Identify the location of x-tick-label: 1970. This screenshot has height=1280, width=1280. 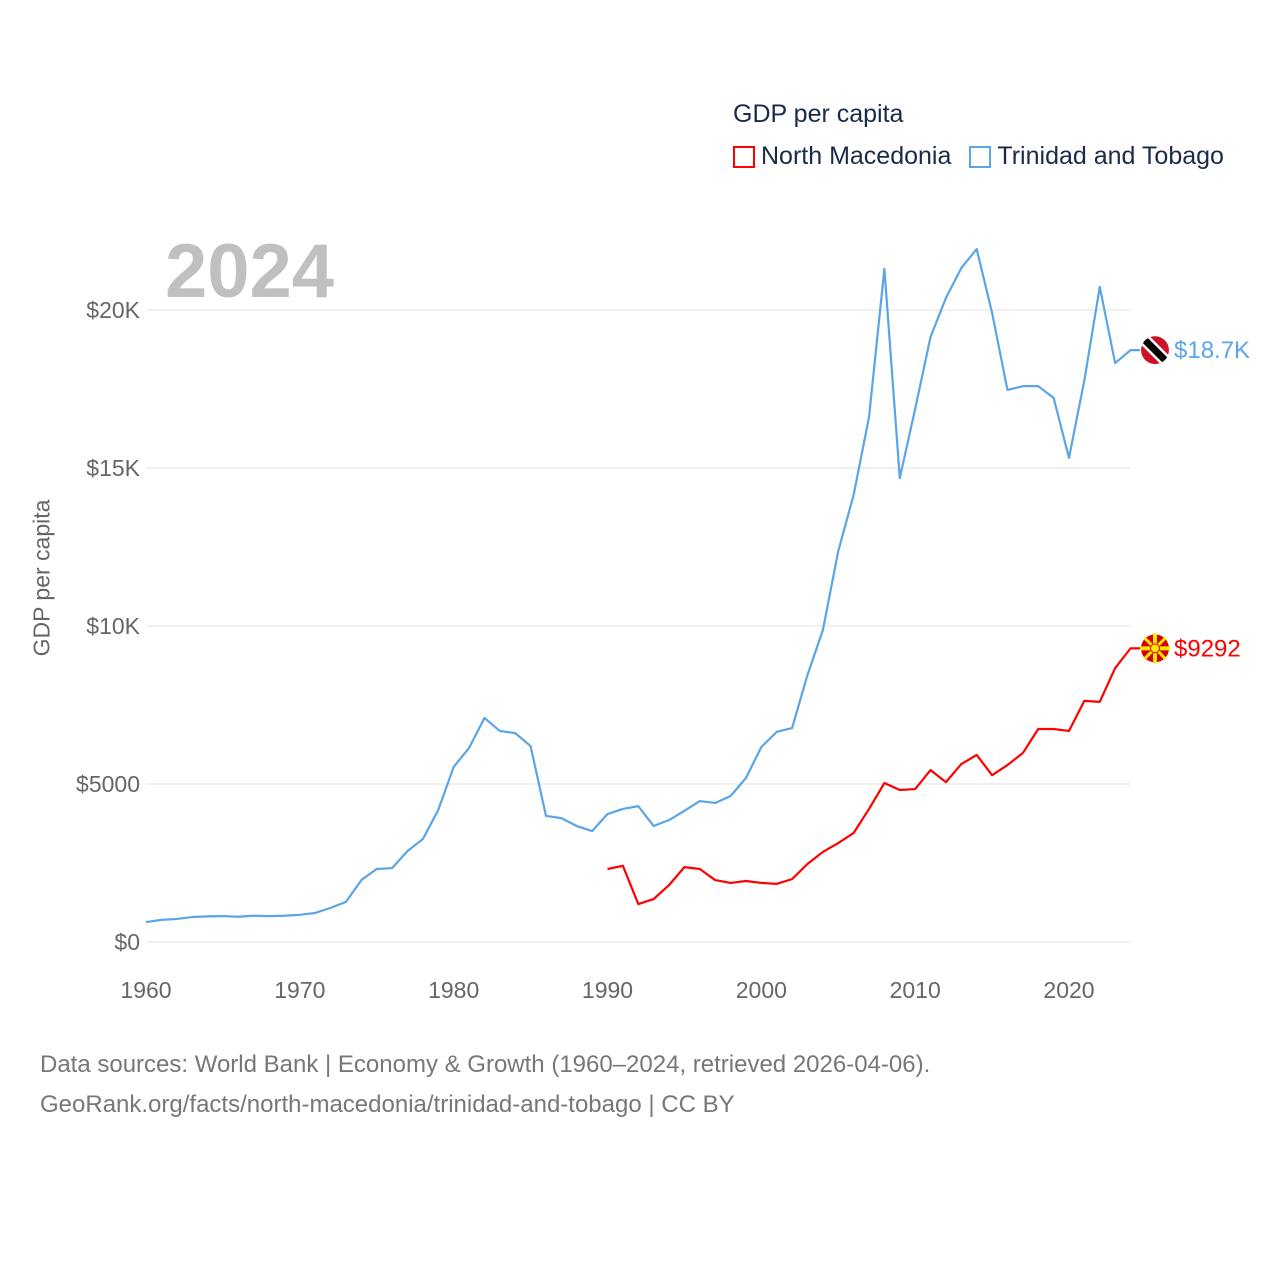
(299, 990).